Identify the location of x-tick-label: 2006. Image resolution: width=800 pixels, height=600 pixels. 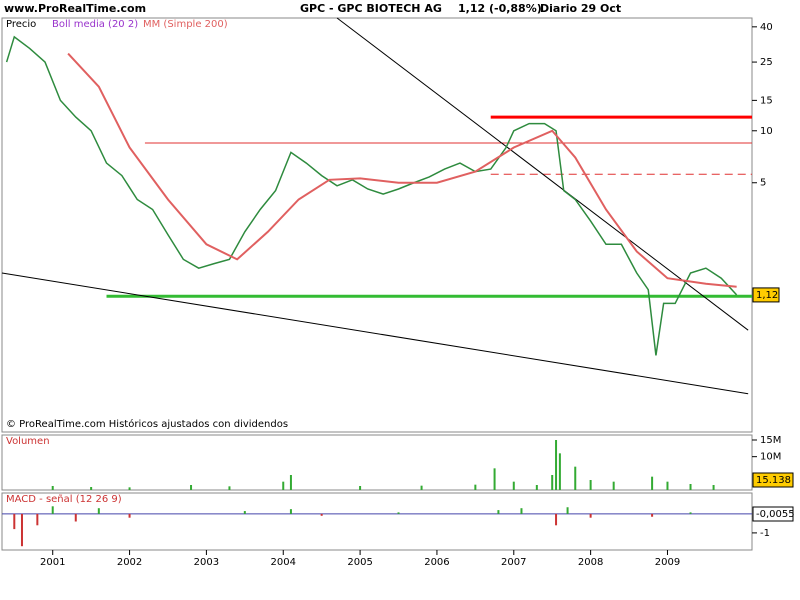
(436, 562).